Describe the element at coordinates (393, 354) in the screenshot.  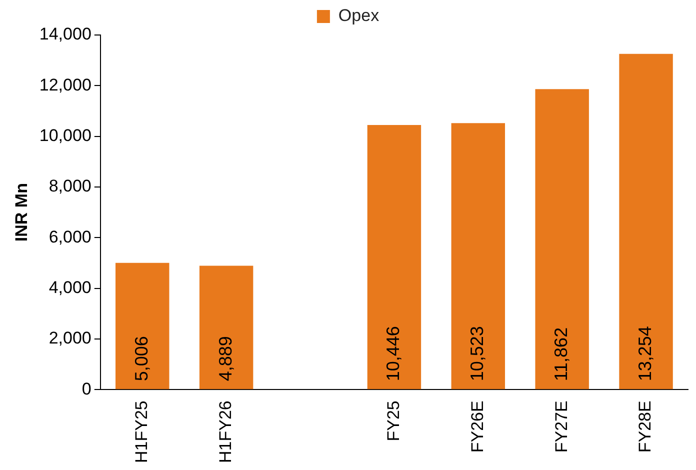
I see `data-label: 10,446` at that location.